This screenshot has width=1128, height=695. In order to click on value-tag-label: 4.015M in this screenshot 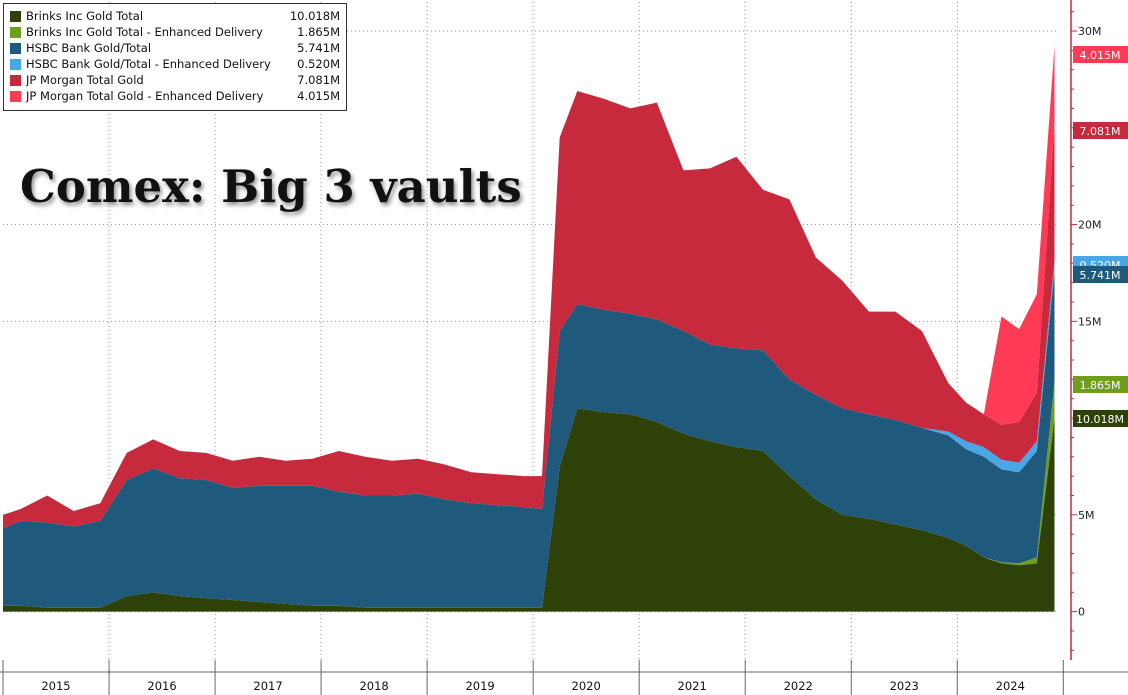, I will do `click(1100, 55)`.